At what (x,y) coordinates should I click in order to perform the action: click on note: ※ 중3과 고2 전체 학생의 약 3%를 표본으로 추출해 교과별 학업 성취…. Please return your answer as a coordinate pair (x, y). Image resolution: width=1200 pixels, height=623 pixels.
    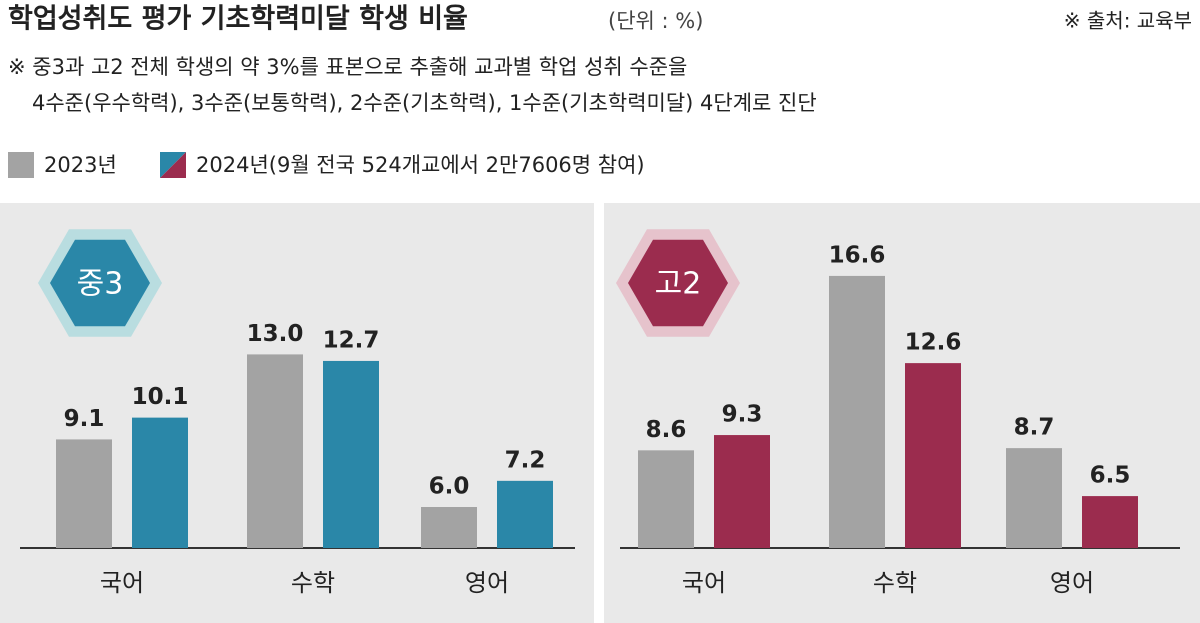
    Looking at the image, I should click on (347, 67).